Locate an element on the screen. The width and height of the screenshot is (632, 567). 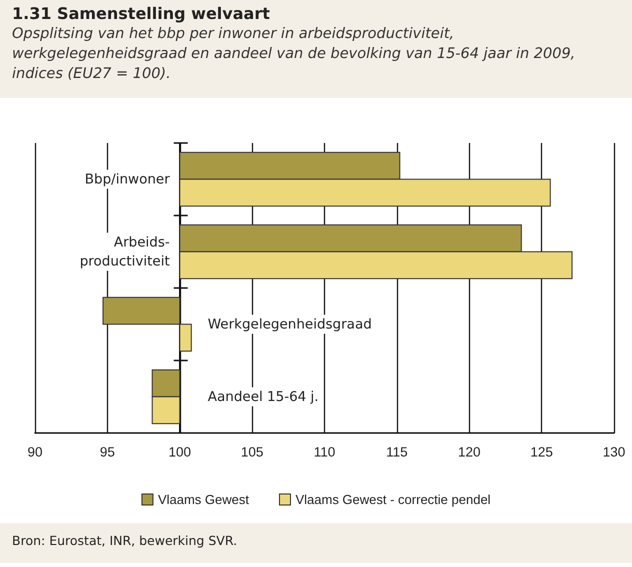
legend-label: Vlaams Gewest - correctie pendel is located at coordinates (393, 499).